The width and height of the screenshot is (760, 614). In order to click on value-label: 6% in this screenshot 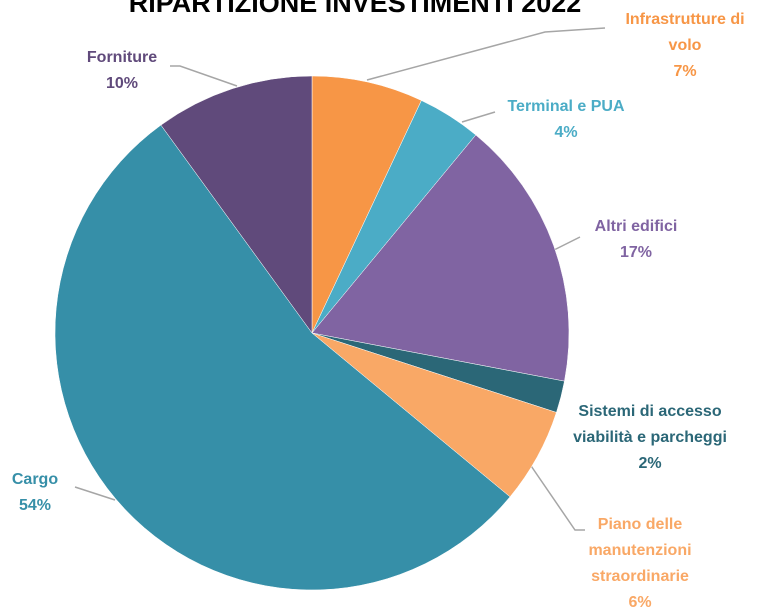, I will do `click(640, 602)`.